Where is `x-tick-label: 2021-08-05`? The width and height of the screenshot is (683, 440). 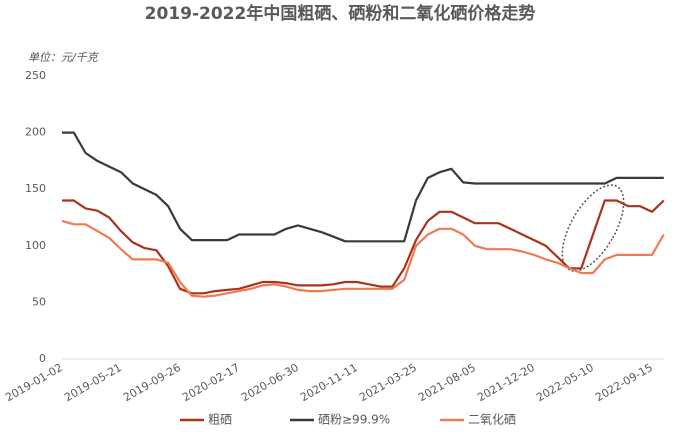 x-tick-label: 2021-08-05 is located at coordinates (447, 382).